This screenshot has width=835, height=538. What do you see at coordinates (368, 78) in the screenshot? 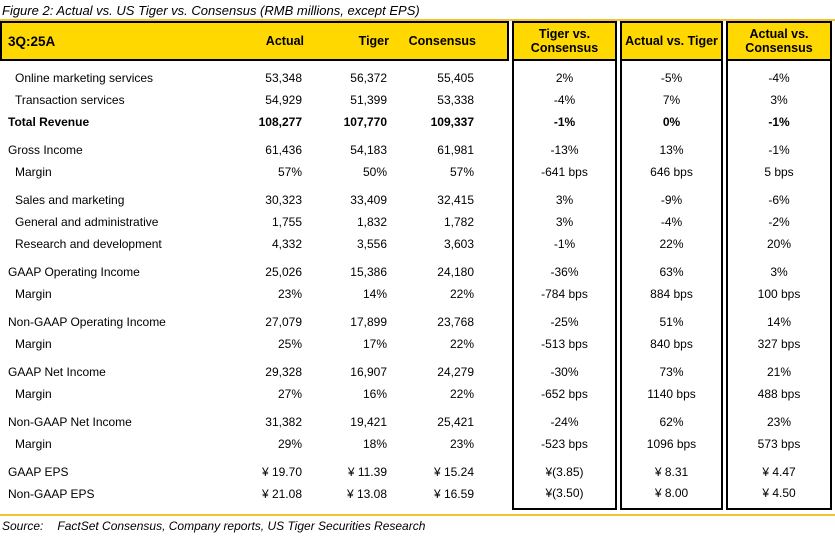
I see `cell-tiger: 56,372` at bounding box center [368, 78].